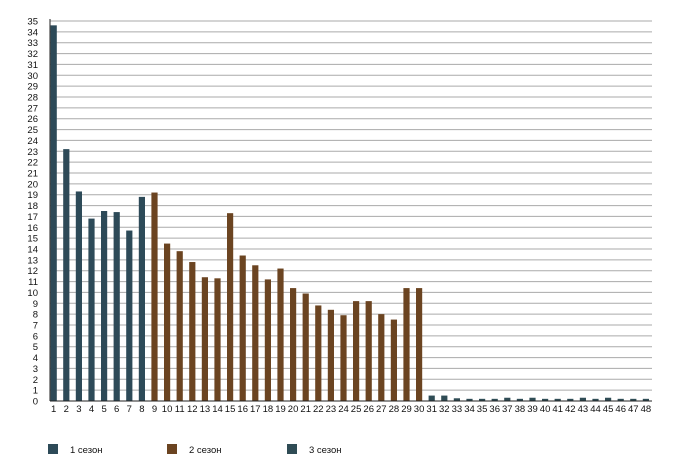  Describe the element at coordinates (35, 358) in the screenshot. I see `y-tick-label: 4` at that location.